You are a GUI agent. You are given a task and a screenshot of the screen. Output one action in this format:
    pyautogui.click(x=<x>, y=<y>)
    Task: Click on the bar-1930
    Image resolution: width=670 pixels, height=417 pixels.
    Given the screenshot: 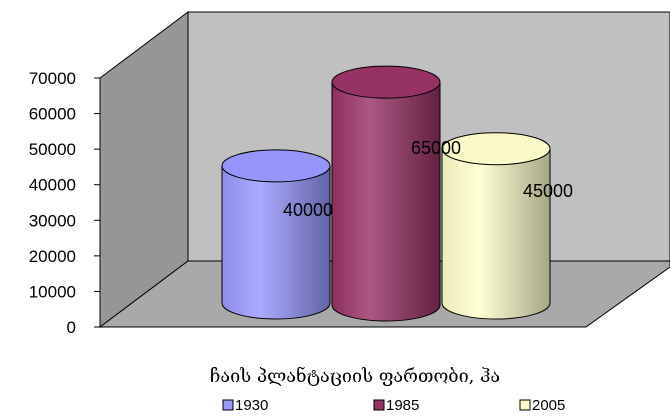 What is the action you would take?
    pyautogui.click(x=276, y=234)
    